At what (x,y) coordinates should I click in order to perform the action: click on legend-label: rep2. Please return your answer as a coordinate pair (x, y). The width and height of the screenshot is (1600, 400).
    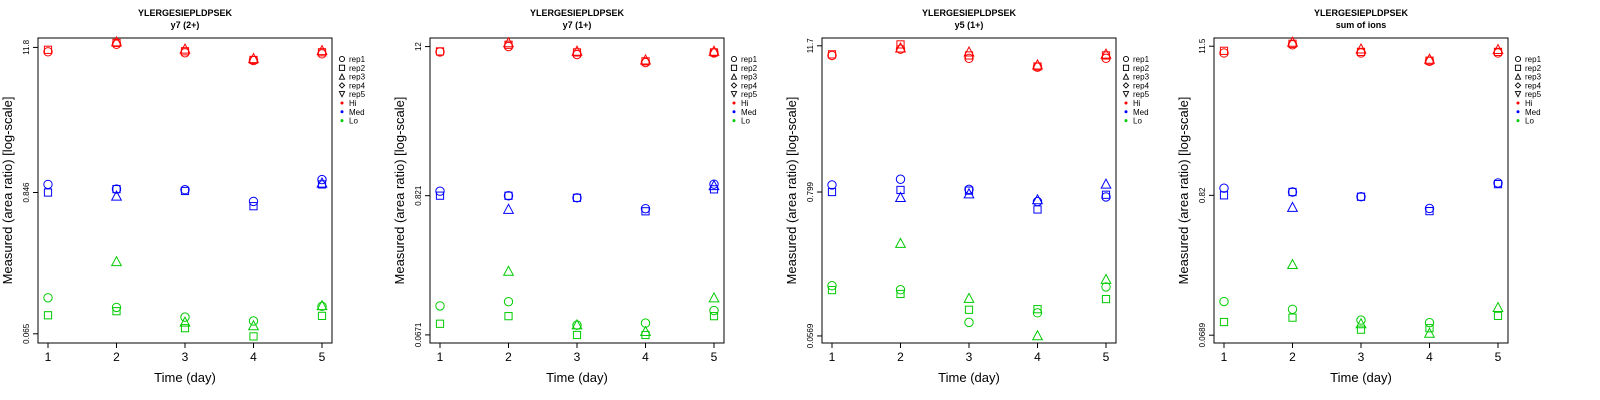
    Looking at the image, I should click on (357, 68).